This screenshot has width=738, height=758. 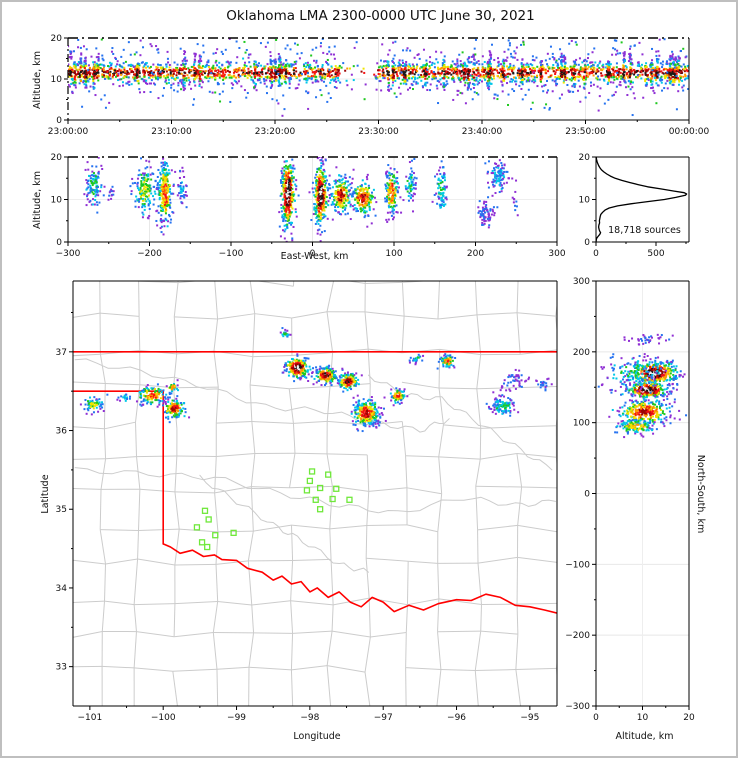 I want to click on svg-text: 00:00:00, so click(x=689, y=132).